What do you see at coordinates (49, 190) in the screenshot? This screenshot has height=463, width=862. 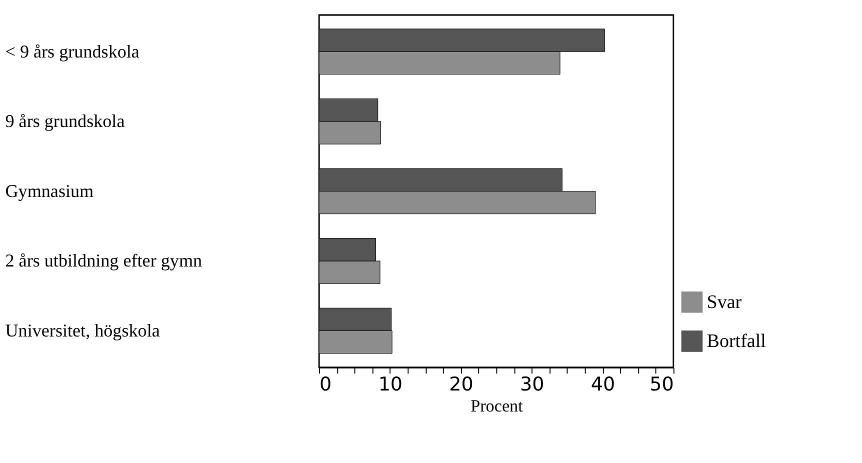 I see `y-tick-label: Gymnasium` at bounding box center [49, 190].